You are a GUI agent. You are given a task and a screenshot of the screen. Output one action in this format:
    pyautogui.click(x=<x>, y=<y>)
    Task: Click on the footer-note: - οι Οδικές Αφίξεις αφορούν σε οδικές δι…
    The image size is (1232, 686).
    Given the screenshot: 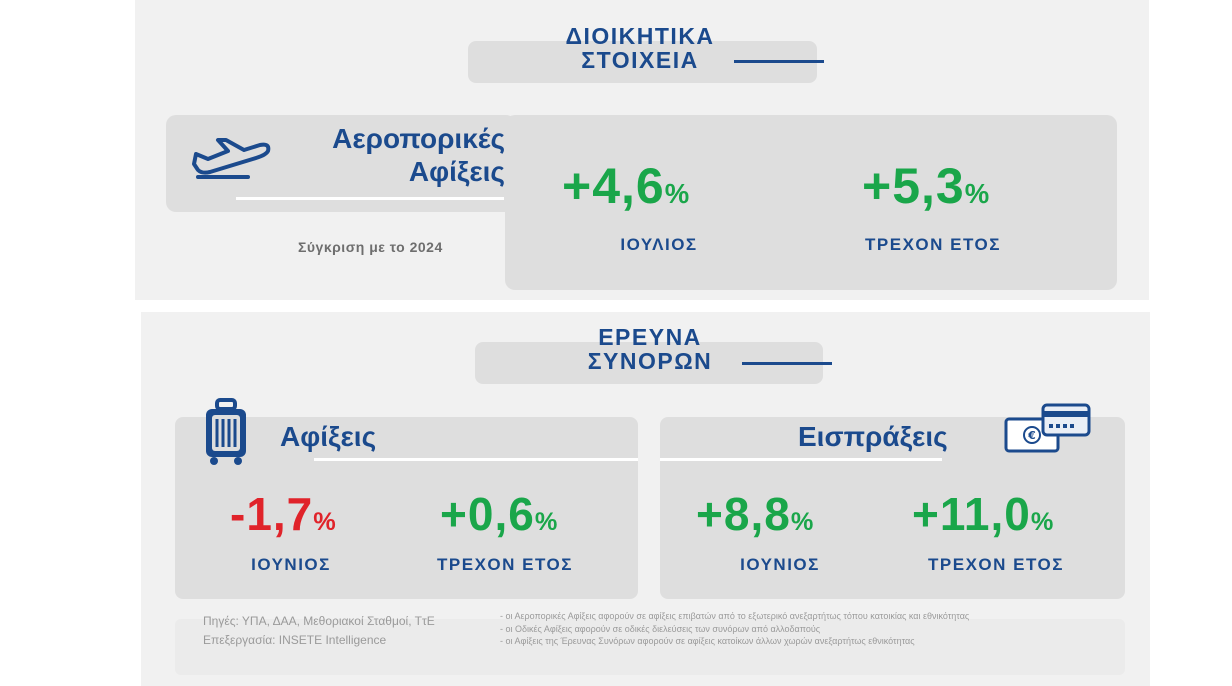 What is the action you would take?
    pyautogui.click(x=660, y=628)
    